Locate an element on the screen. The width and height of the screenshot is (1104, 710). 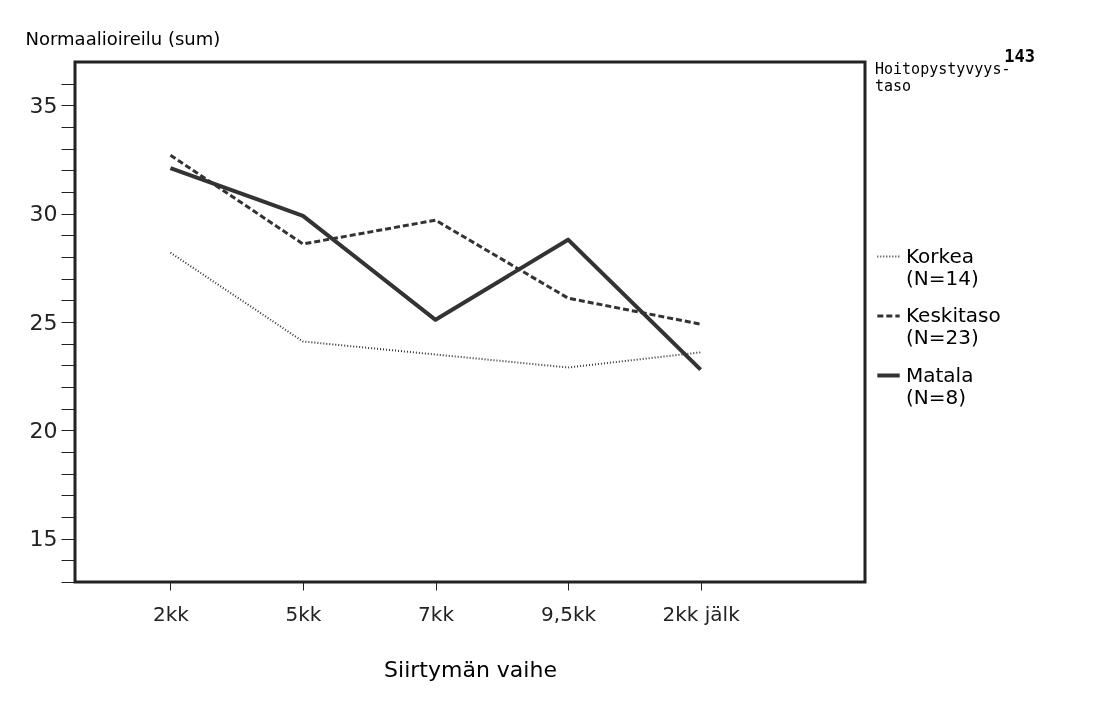
y-axis-title: Normaalioireilu (sum) is located at coordinates (123, 38).